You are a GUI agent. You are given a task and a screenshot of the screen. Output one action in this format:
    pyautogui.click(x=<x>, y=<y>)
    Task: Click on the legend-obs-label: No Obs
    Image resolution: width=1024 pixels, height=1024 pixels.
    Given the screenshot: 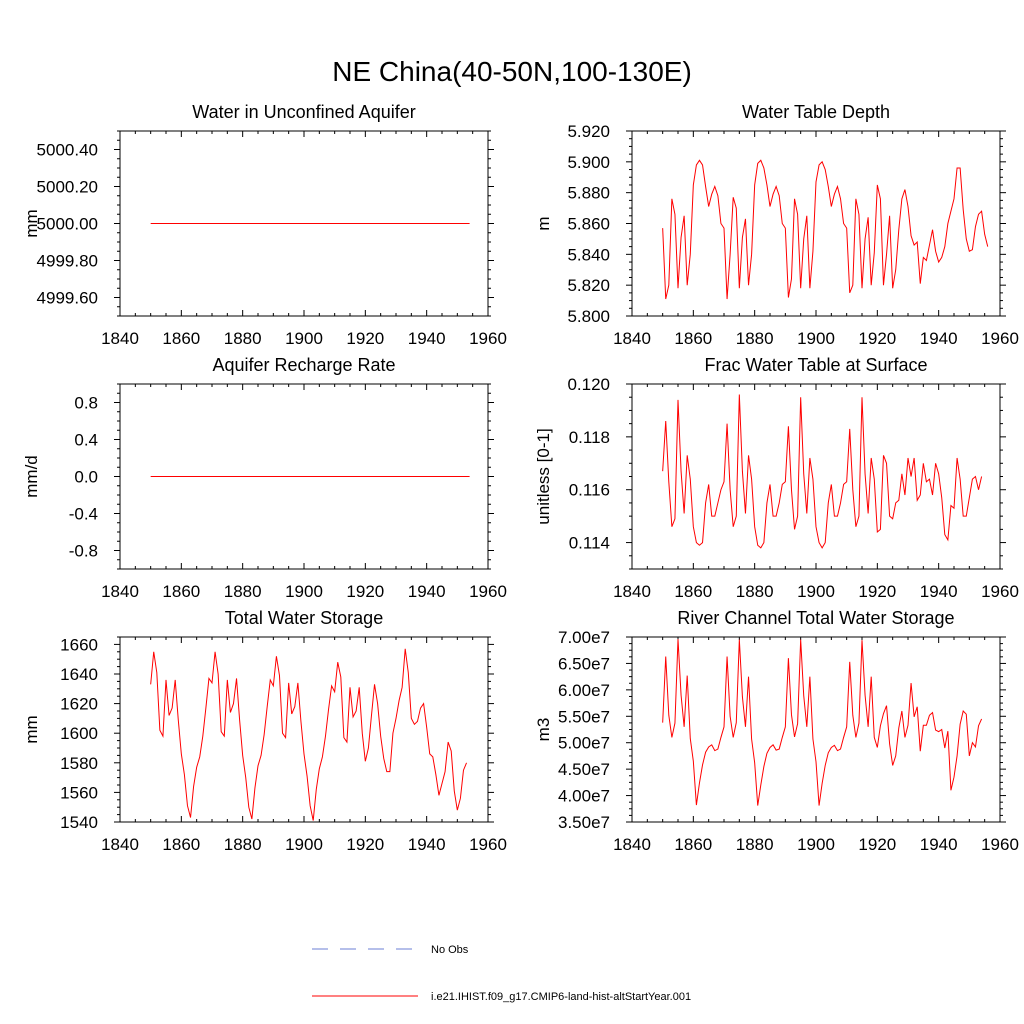 What is the action you would take?
    pyautogui.click(x=450, y=950)
    